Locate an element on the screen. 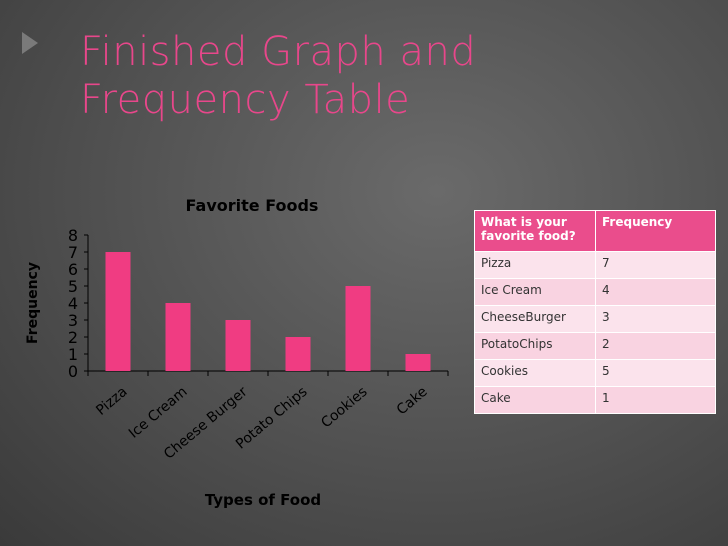 This screenshot has width=728, height=546. table-row: Cake 1 is located at coordinates (595, 400).